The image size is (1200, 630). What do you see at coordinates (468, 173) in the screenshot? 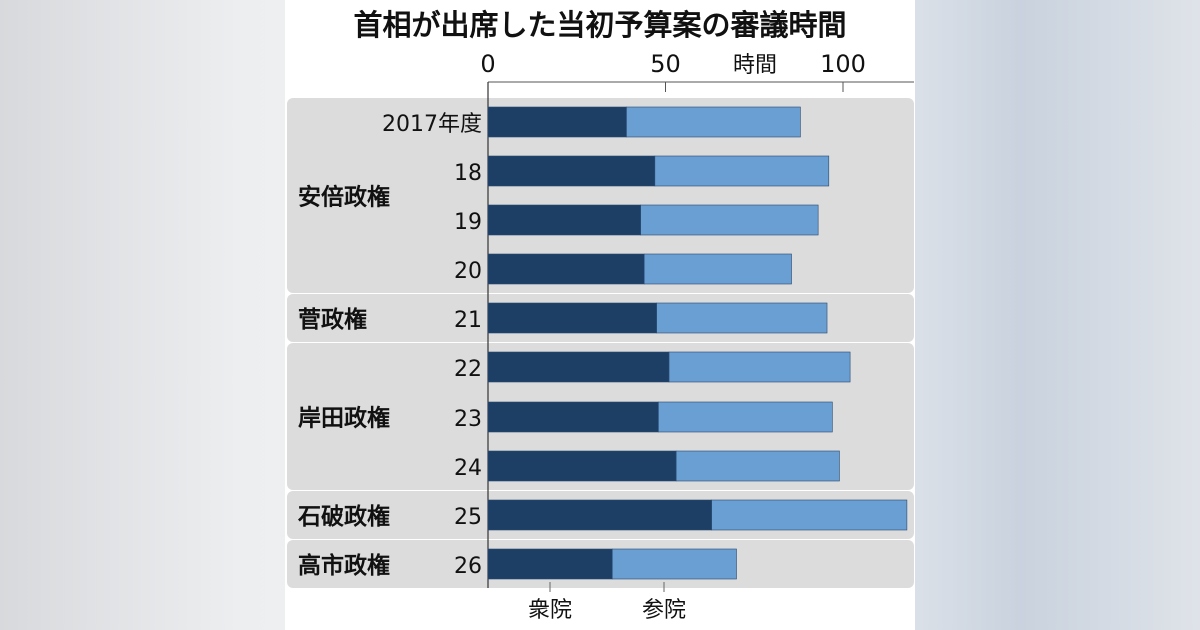
I see `category-label: 18` at bounding box center [468, 173].